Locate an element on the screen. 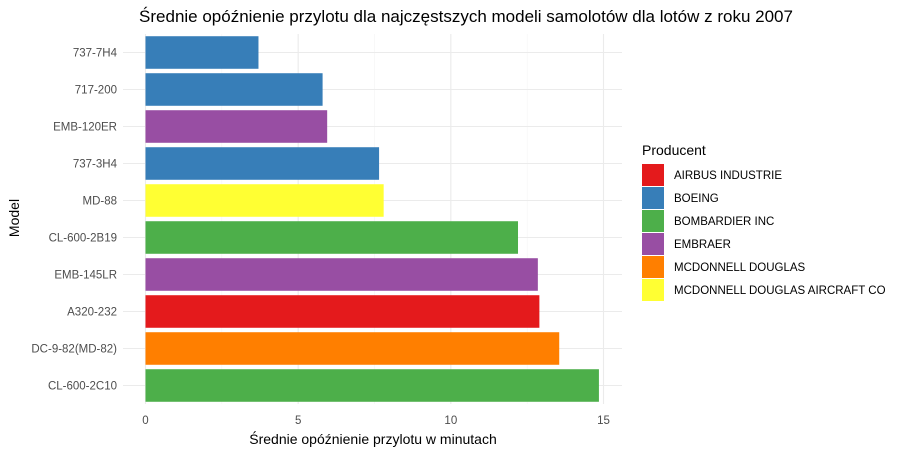  bar-cl-600-2b19 is located at coordinates (332, 237).